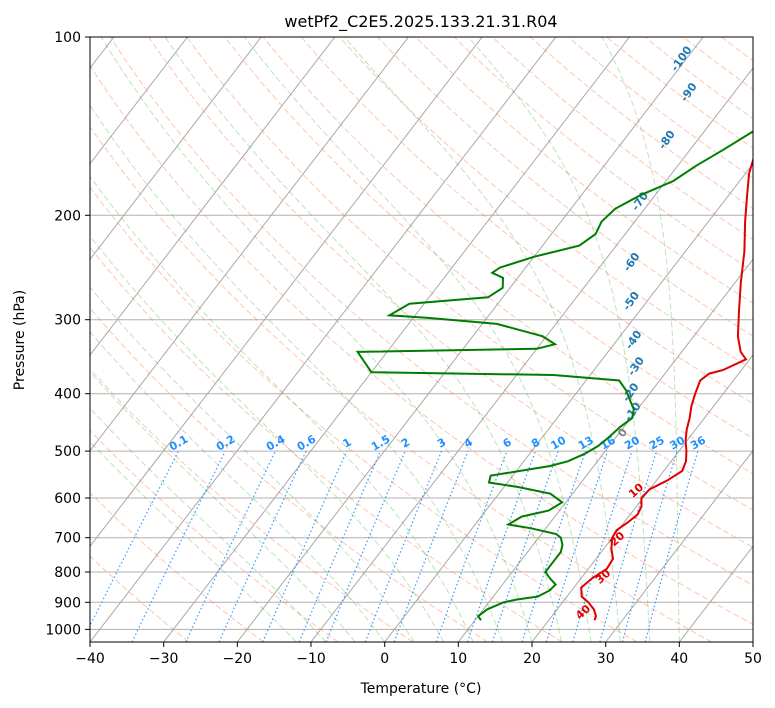  Describe the element at coordinates (311, 659) in the screenshot. I see `x-tick-label: −10` at that location.